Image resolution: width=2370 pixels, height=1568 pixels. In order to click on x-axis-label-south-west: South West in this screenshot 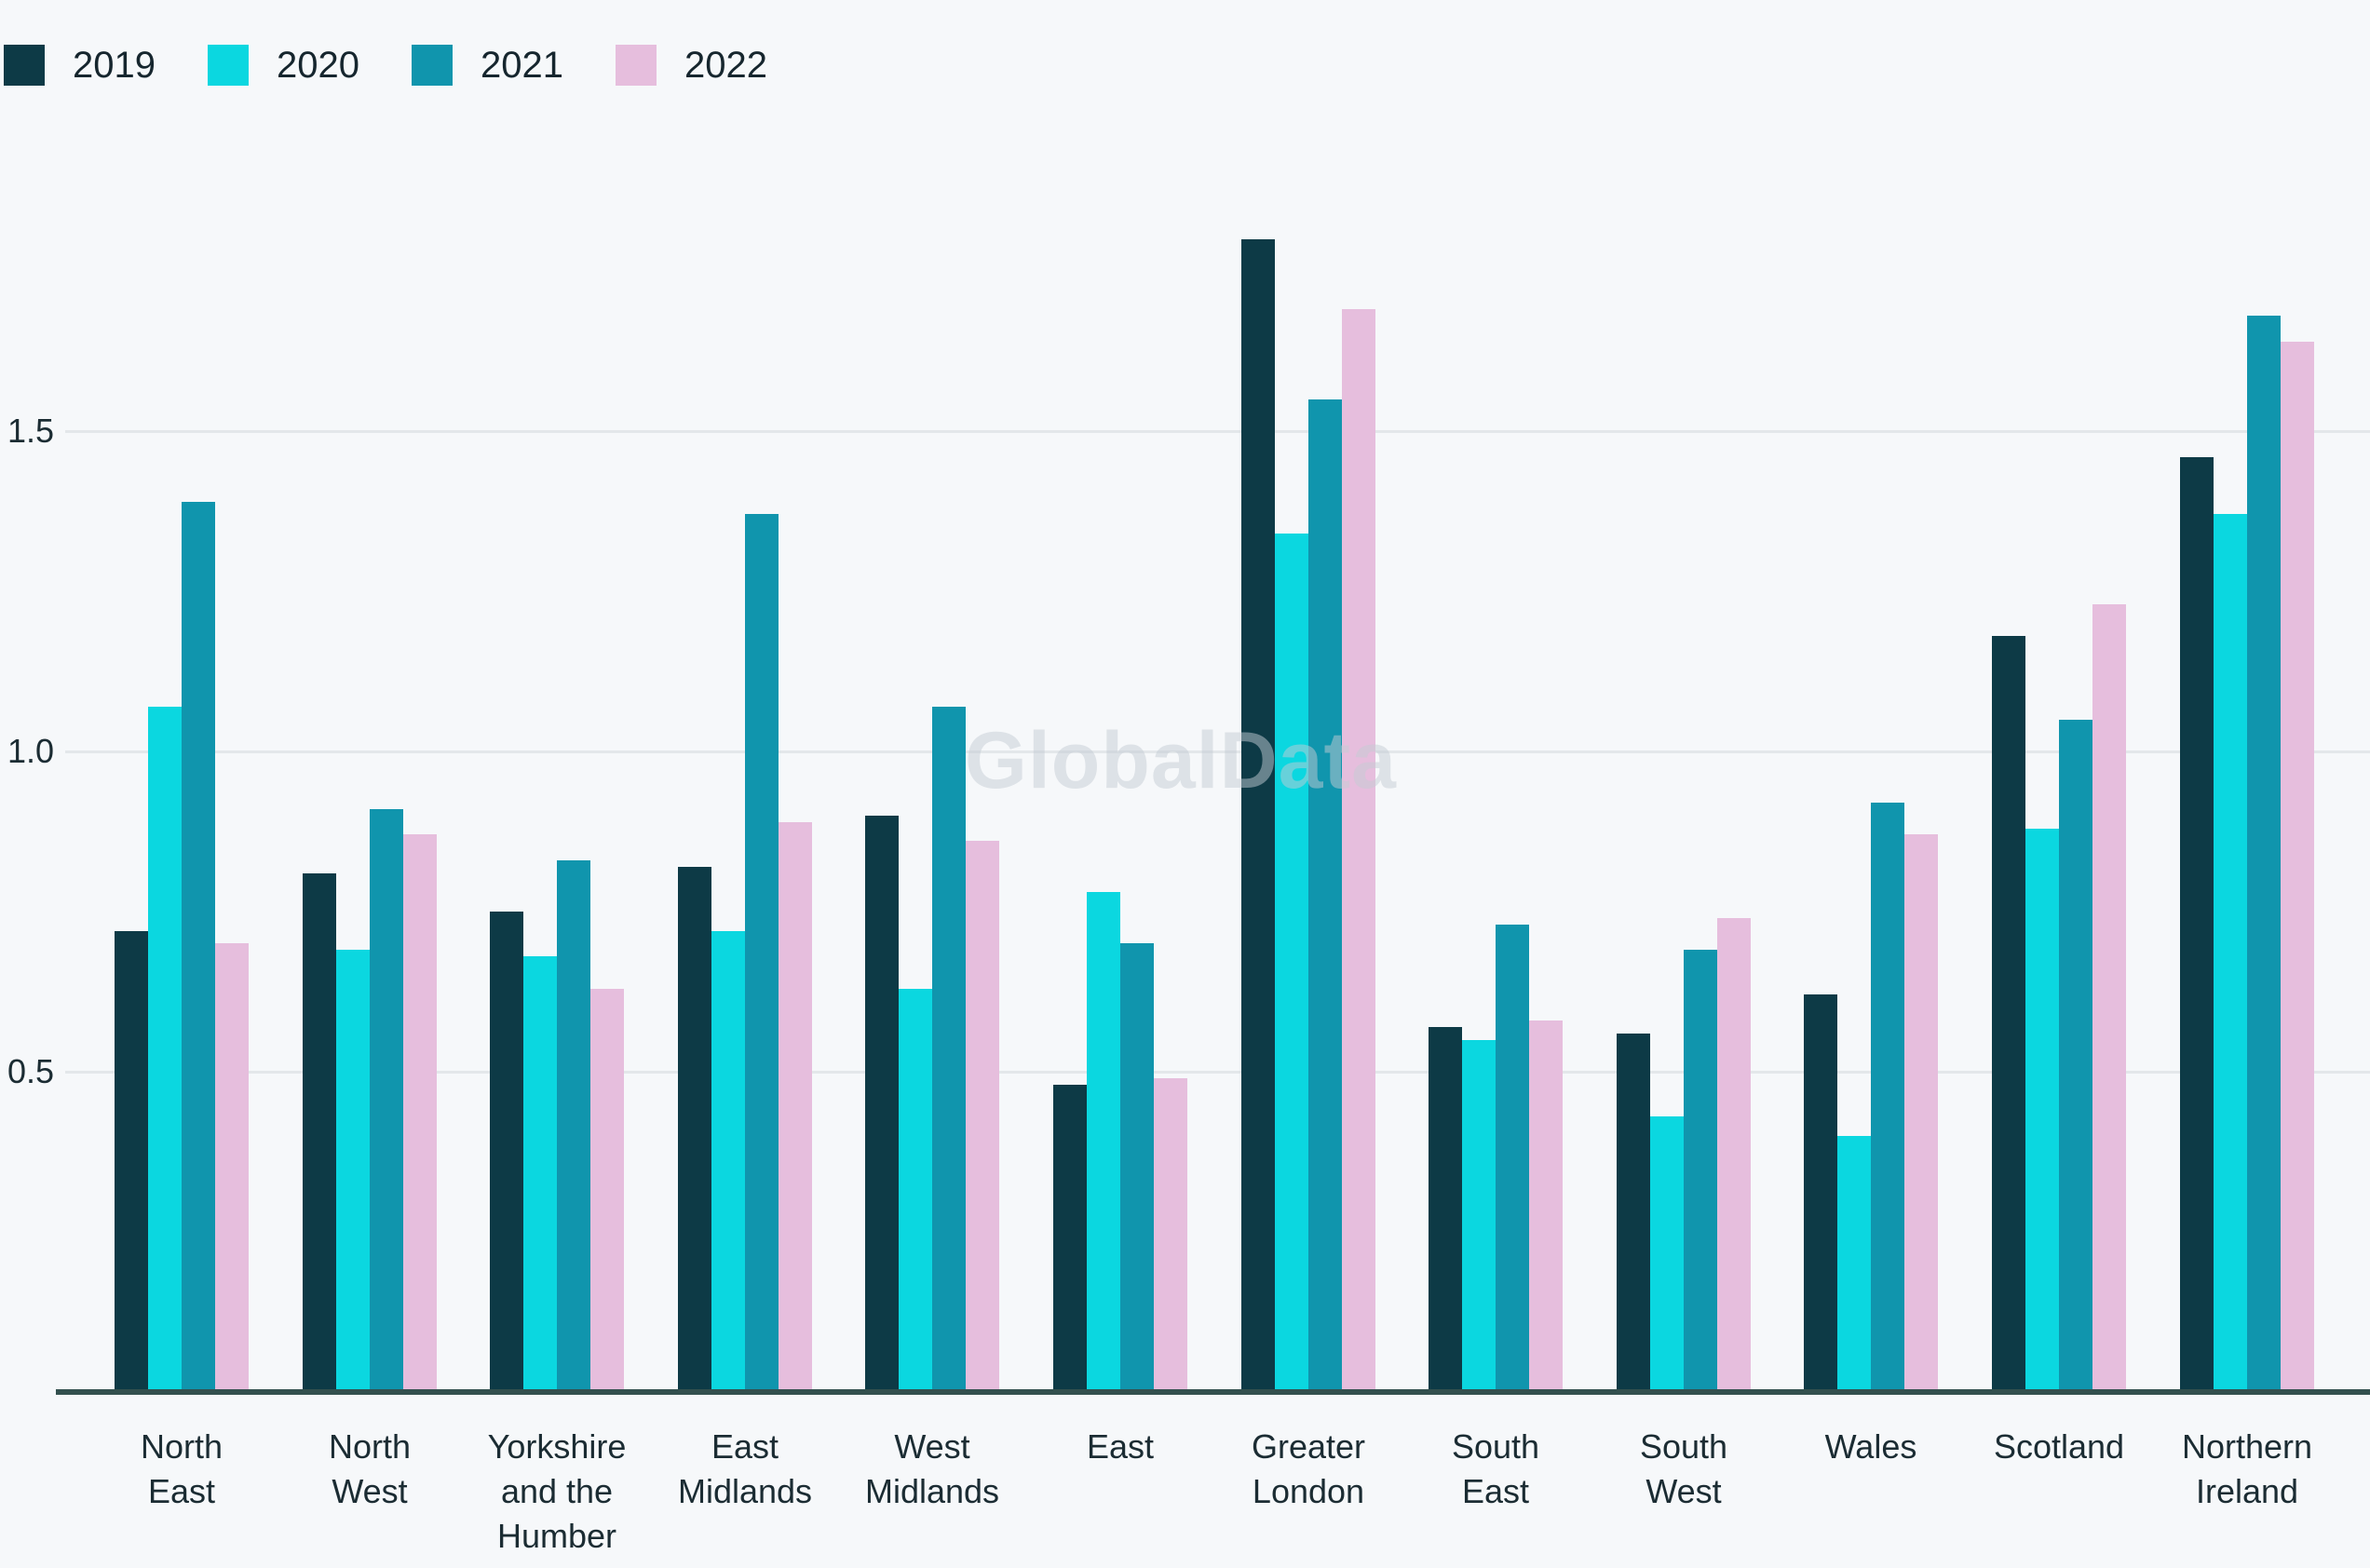, I will do `click(1684, 1469)`.